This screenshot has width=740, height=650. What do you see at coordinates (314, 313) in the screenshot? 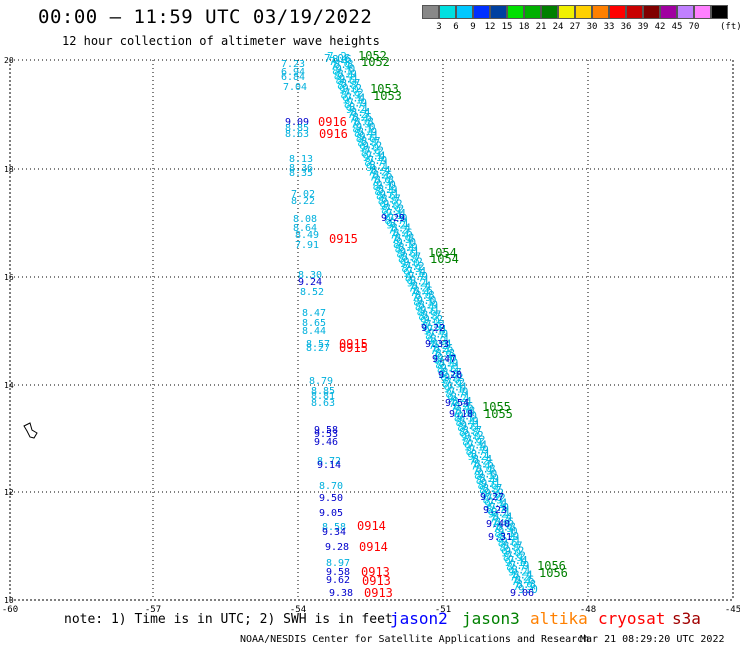
I see `west-track-value: 8.47` at bounding box center [314, 313].